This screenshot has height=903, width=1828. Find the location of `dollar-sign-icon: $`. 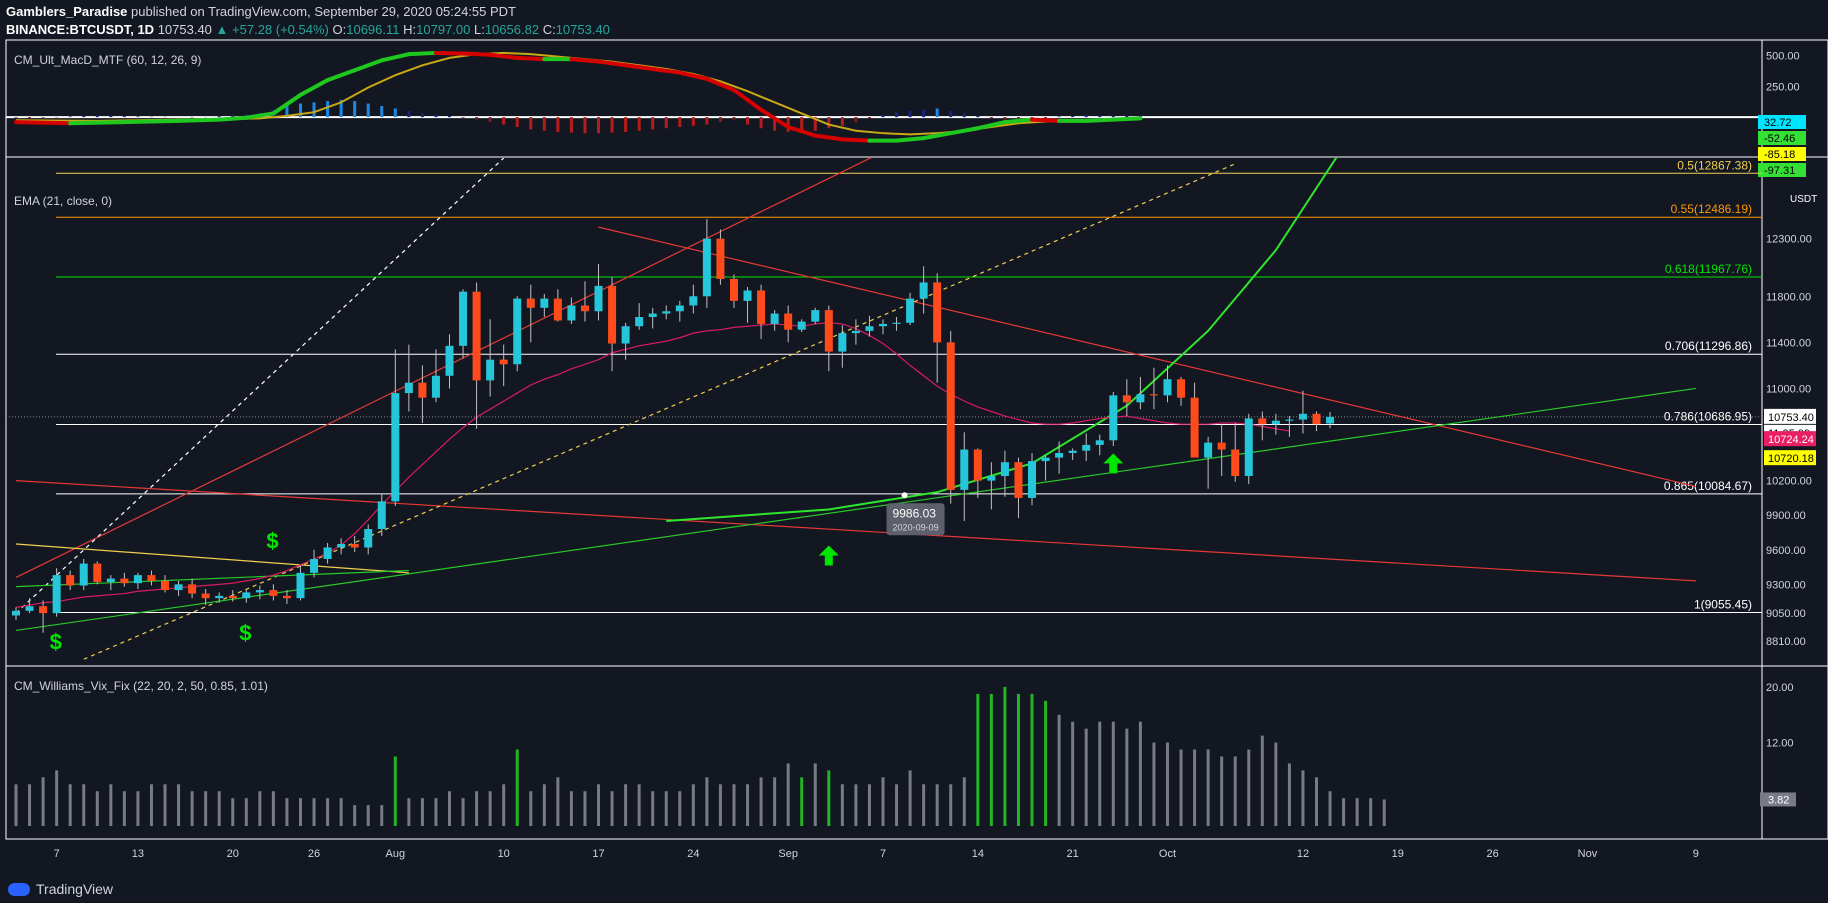

dollar-sign-icon: $ is located at coordinates (56, 642).